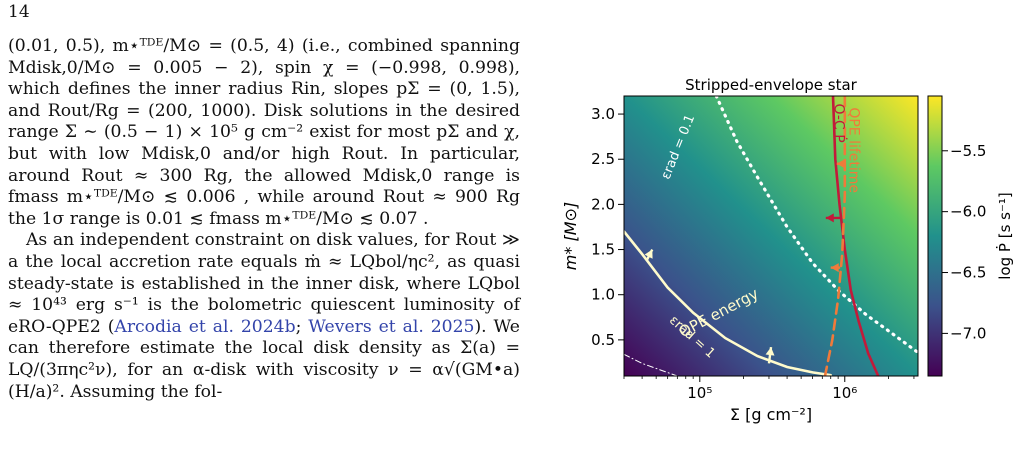 Image resolution: width=1022 pixels, height=460 pixels. I want to click on paragraph-2-sep: ;, so click(302, 326).